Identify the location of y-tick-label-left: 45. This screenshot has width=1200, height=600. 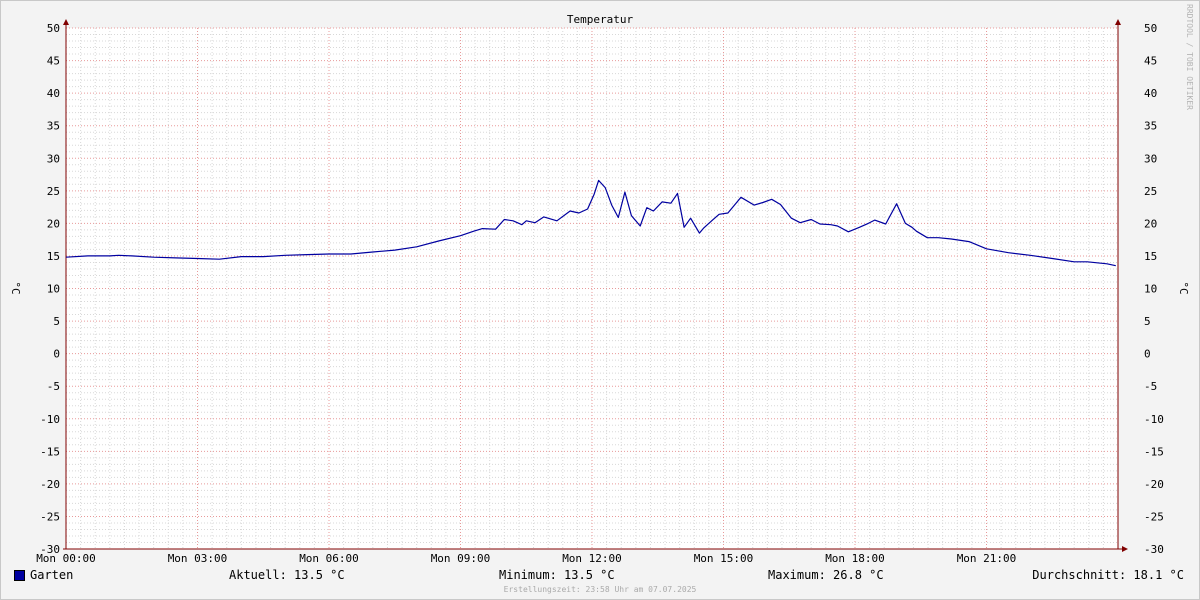
(53, 61).